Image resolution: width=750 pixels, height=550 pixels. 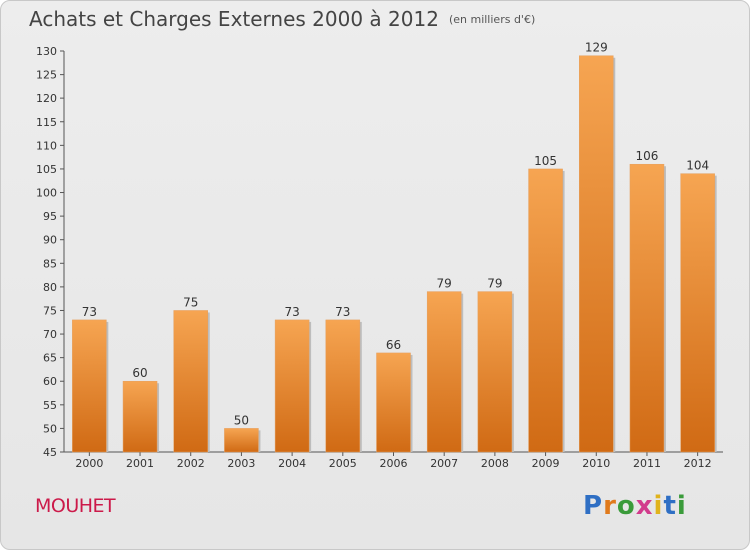 I want to click on y-tick-label: 90, so click(x=50, y=240).